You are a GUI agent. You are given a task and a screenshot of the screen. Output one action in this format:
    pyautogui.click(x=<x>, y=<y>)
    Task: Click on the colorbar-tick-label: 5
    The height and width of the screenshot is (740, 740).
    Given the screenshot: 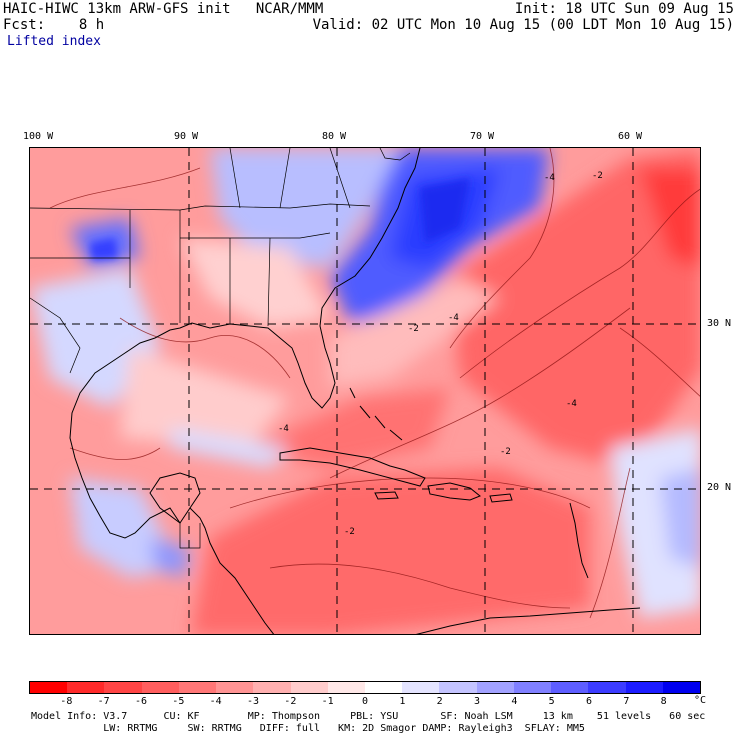 What is the action you would take?
    pyautogui.click(x=551, y=701)
    